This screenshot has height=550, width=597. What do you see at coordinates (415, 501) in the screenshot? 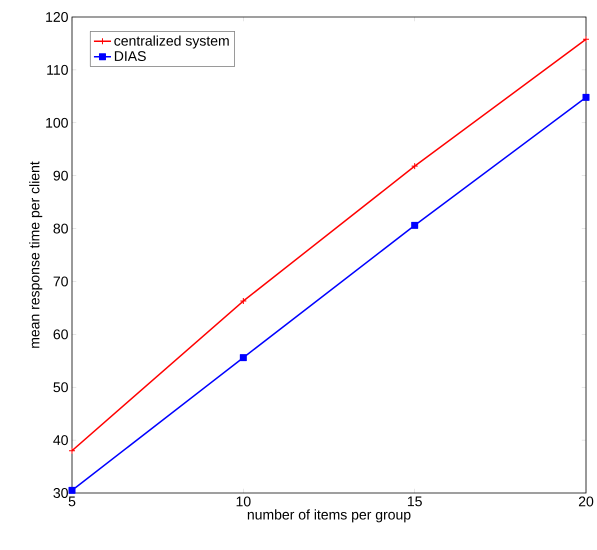
I see `x-tick-label: 15` at bounding box center [415, 501].